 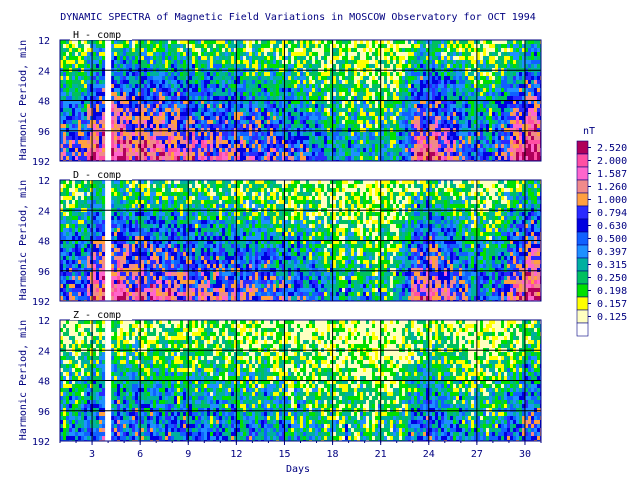 I want to click on x-tick-label: 6, so click(x=140, y=454).